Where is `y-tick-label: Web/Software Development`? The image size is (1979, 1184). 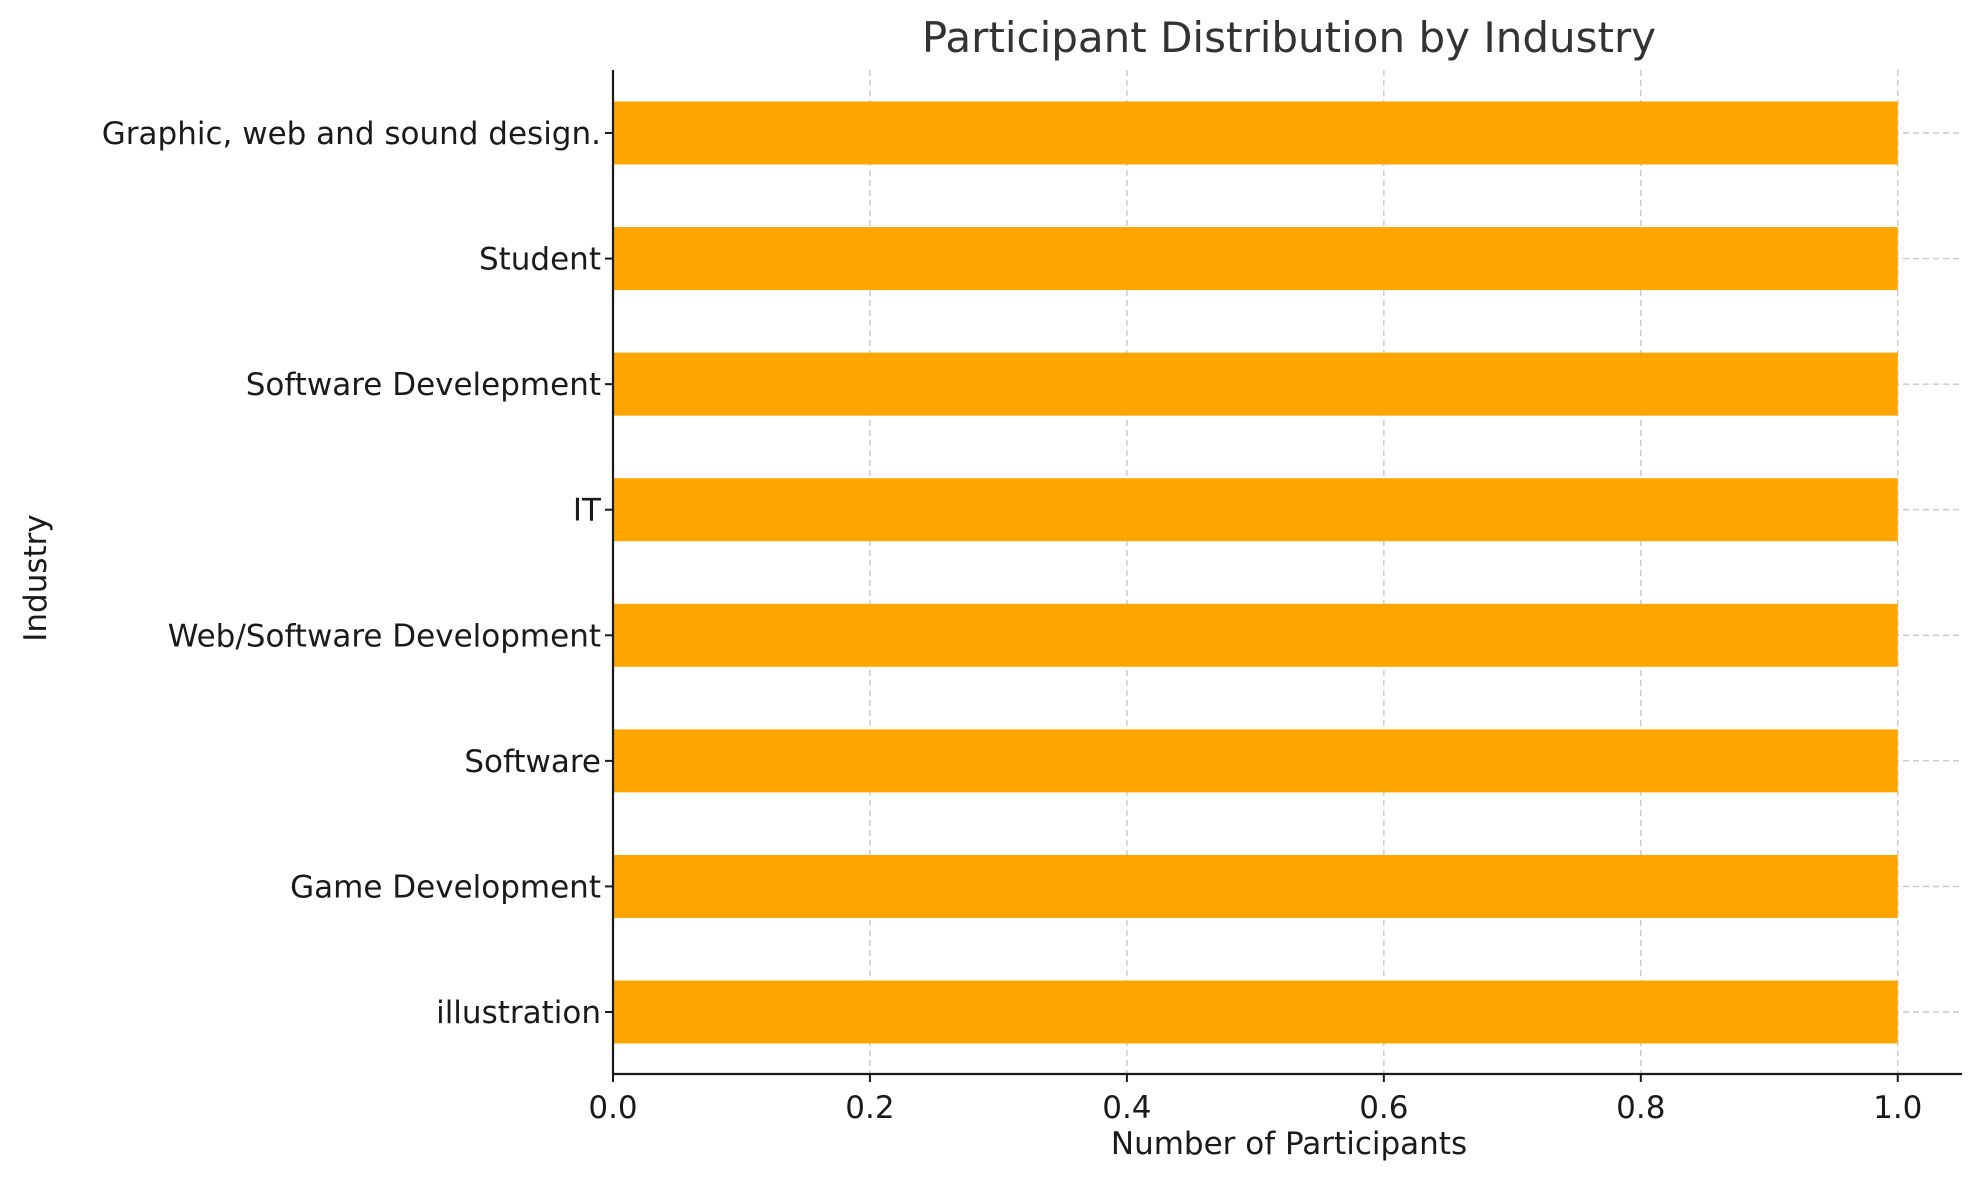 y-tick-label: Web/Software Development is located at coordinates (384, 636).